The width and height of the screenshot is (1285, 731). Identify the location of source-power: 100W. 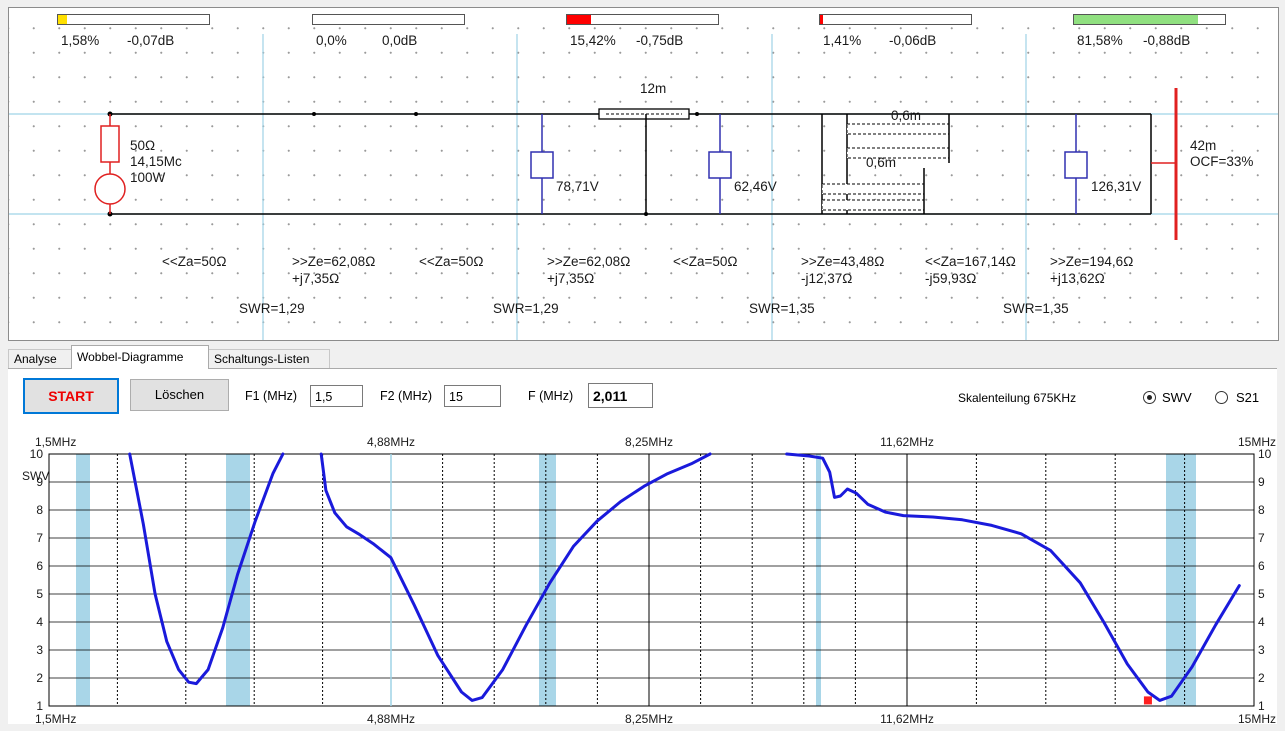
(148, 177).